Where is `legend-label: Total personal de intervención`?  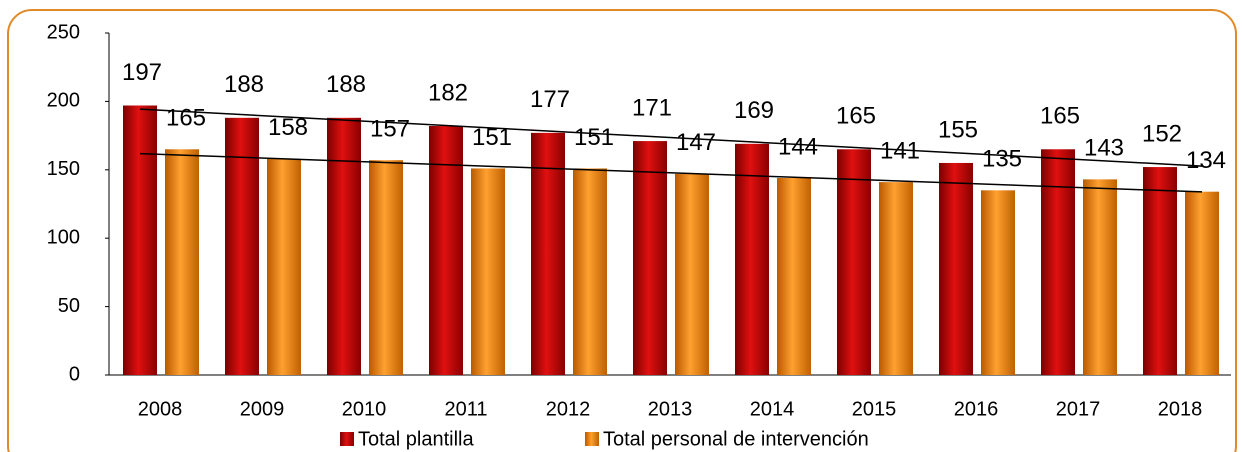
legend-label: Total personal de intervención is located at coordinates (736, 439).